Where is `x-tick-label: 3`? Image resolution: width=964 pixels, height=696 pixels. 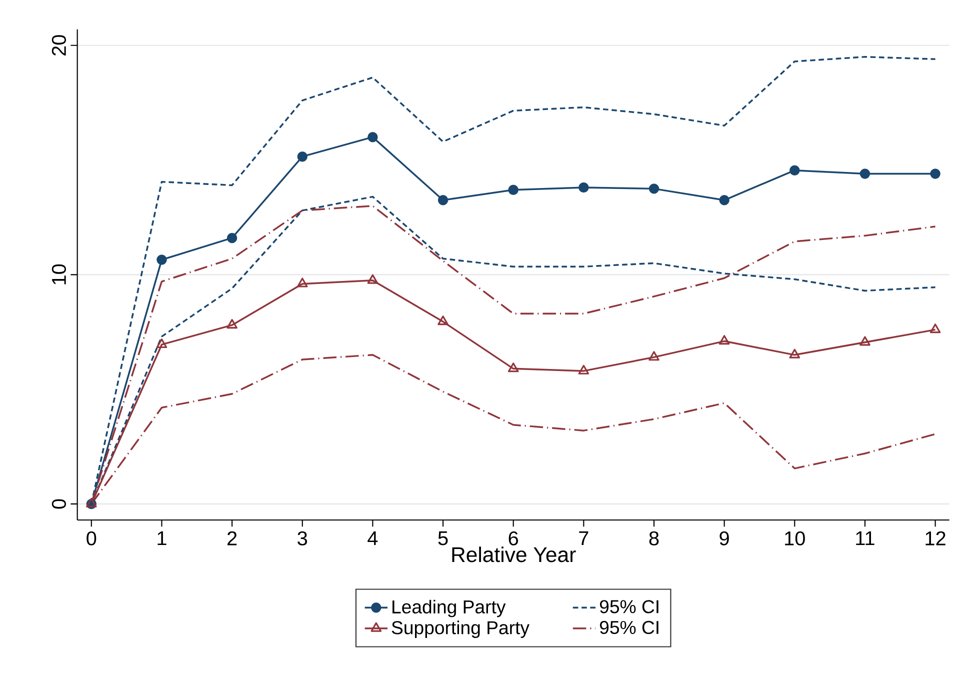 x-tick-label: 3 is located at coordinates (303, 538).